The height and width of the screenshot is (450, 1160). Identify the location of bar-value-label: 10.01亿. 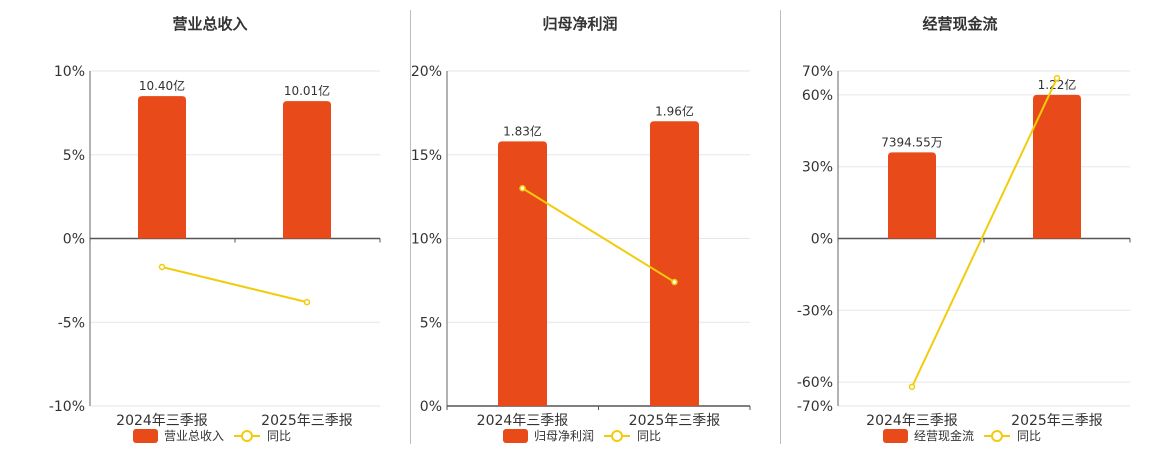
(307, 90).